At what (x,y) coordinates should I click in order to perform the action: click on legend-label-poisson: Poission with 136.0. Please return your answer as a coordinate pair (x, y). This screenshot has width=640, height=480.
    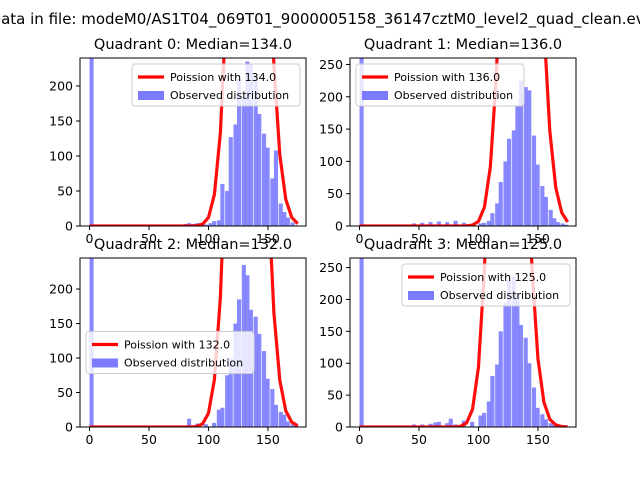
    Looking at the image, I should click on (447, 77).